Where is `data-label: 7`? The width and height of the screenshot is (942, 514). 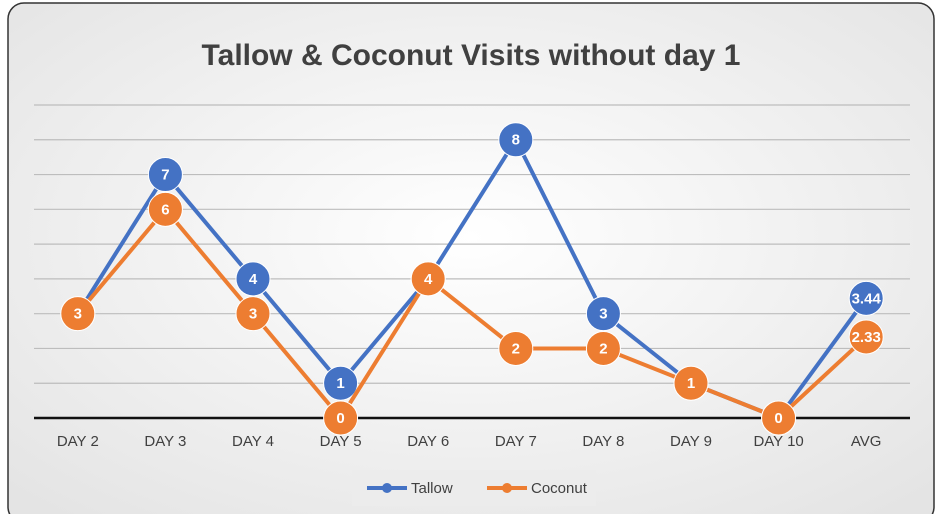 data-label: 7 is located at coordinates (165, 175).